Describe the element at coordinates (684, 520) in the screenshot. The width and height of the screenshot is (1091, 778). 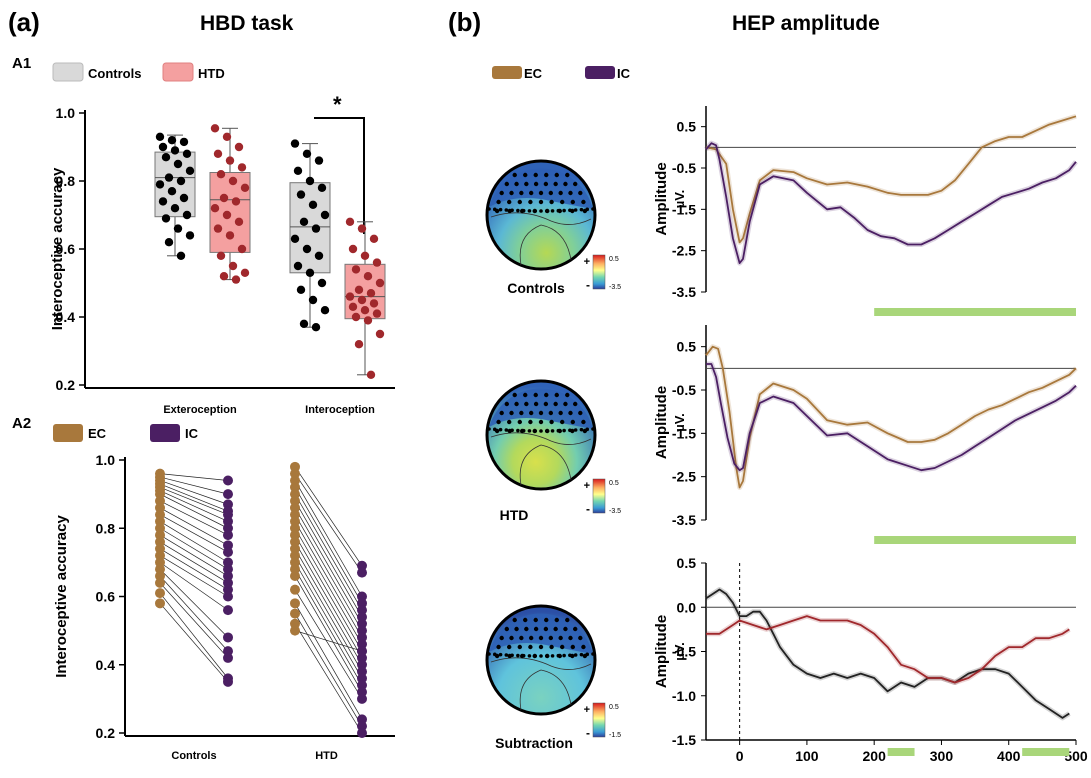
I see `erp-y-tick-label: -3.5` at that location.